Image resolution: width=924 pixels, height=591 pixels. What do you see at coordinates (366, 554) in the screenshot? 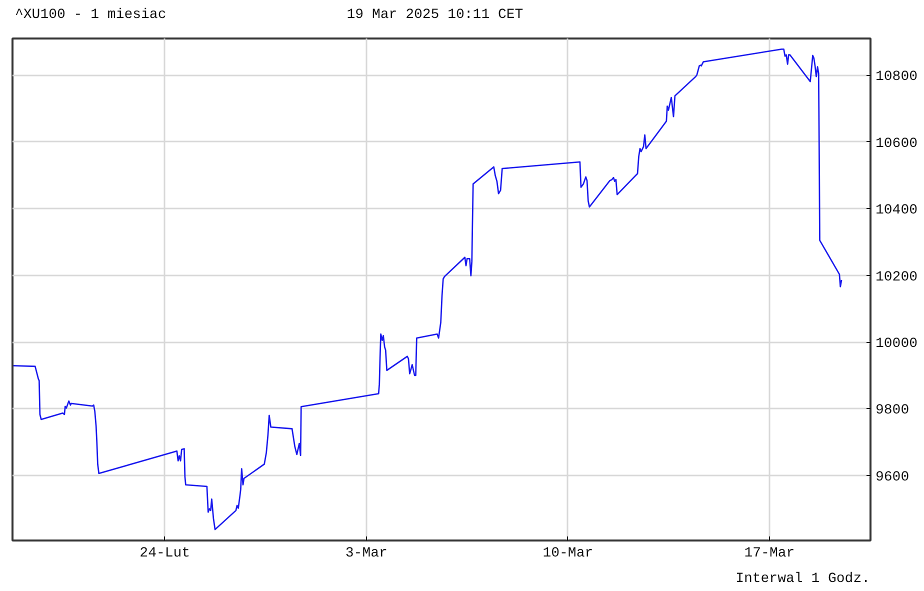
I see `x-tick-label: 3-Mar` at bounding box center [366, 554].